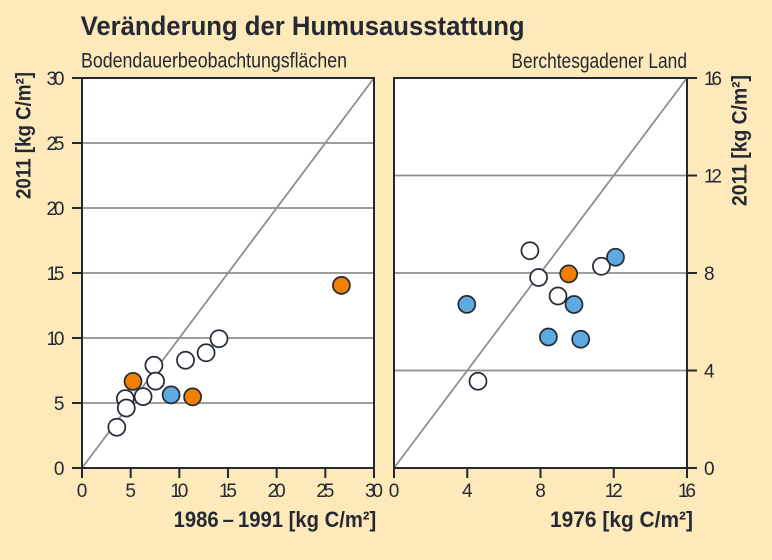 The height and width of the screenshot is (560, 772). I want to click on svg-text: Berchtesgadener Land, so click(599, 61).